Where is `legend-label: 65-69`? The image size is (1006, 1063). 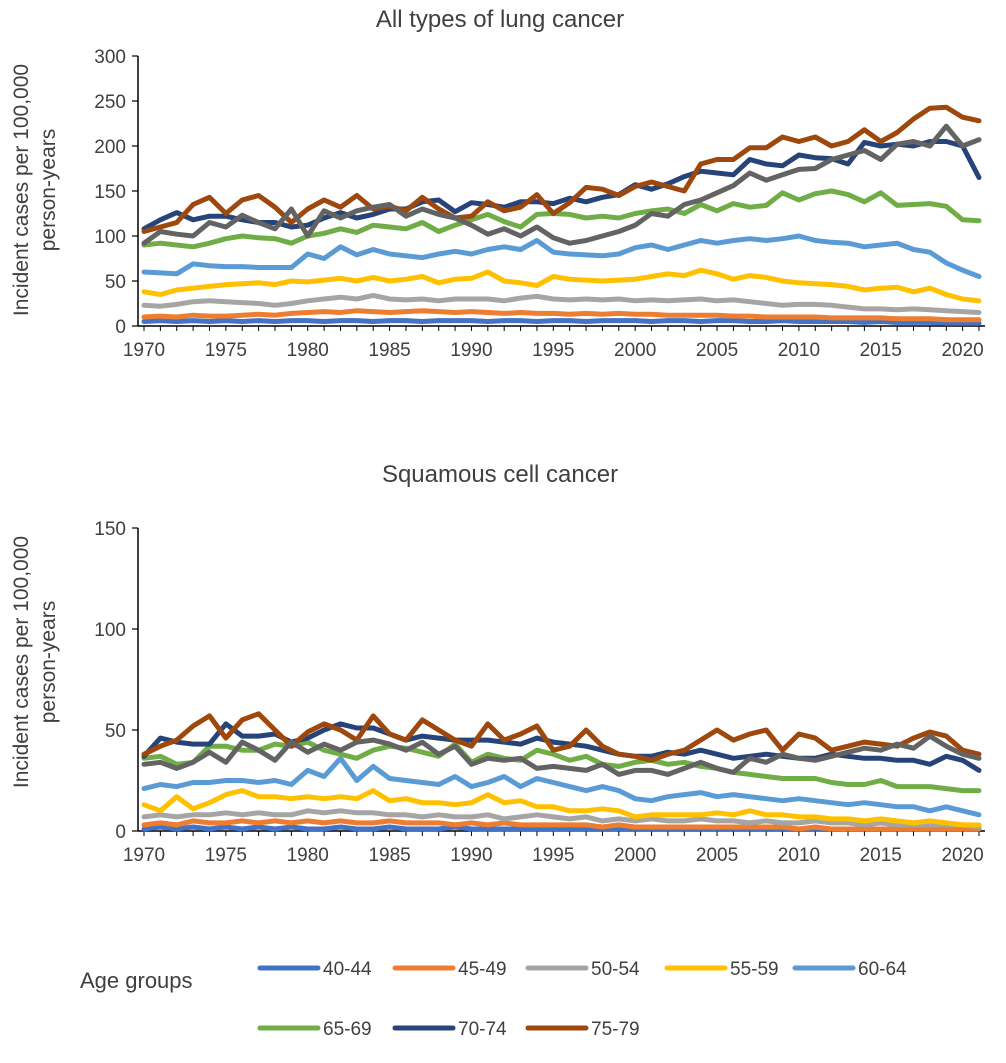
legend-label: 65-69 is located at coordinates (347, 1029).